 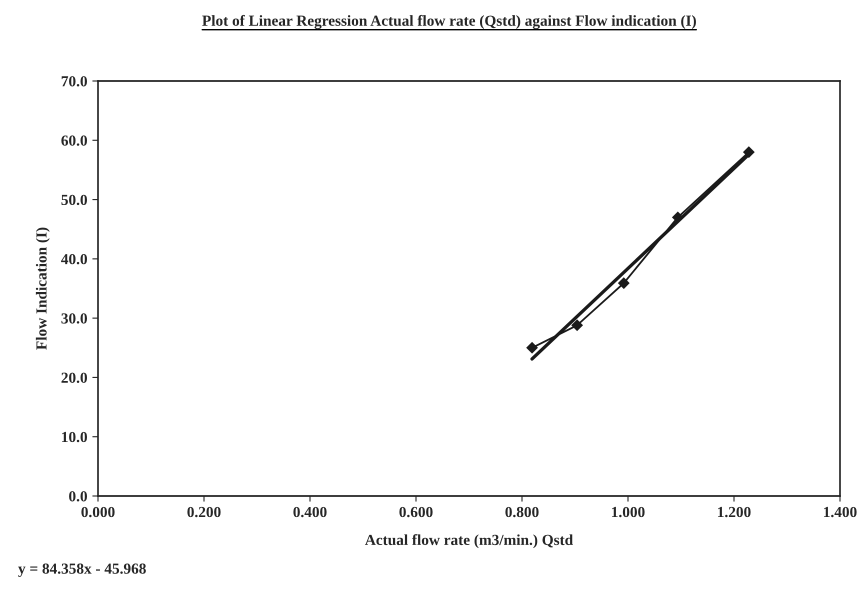 What do you see at coordinates (468, 541) in the screenshot?
I see `x-axis-title: Actual flow rate (m3/min.) Qstd` at bounding box center [468, 541].